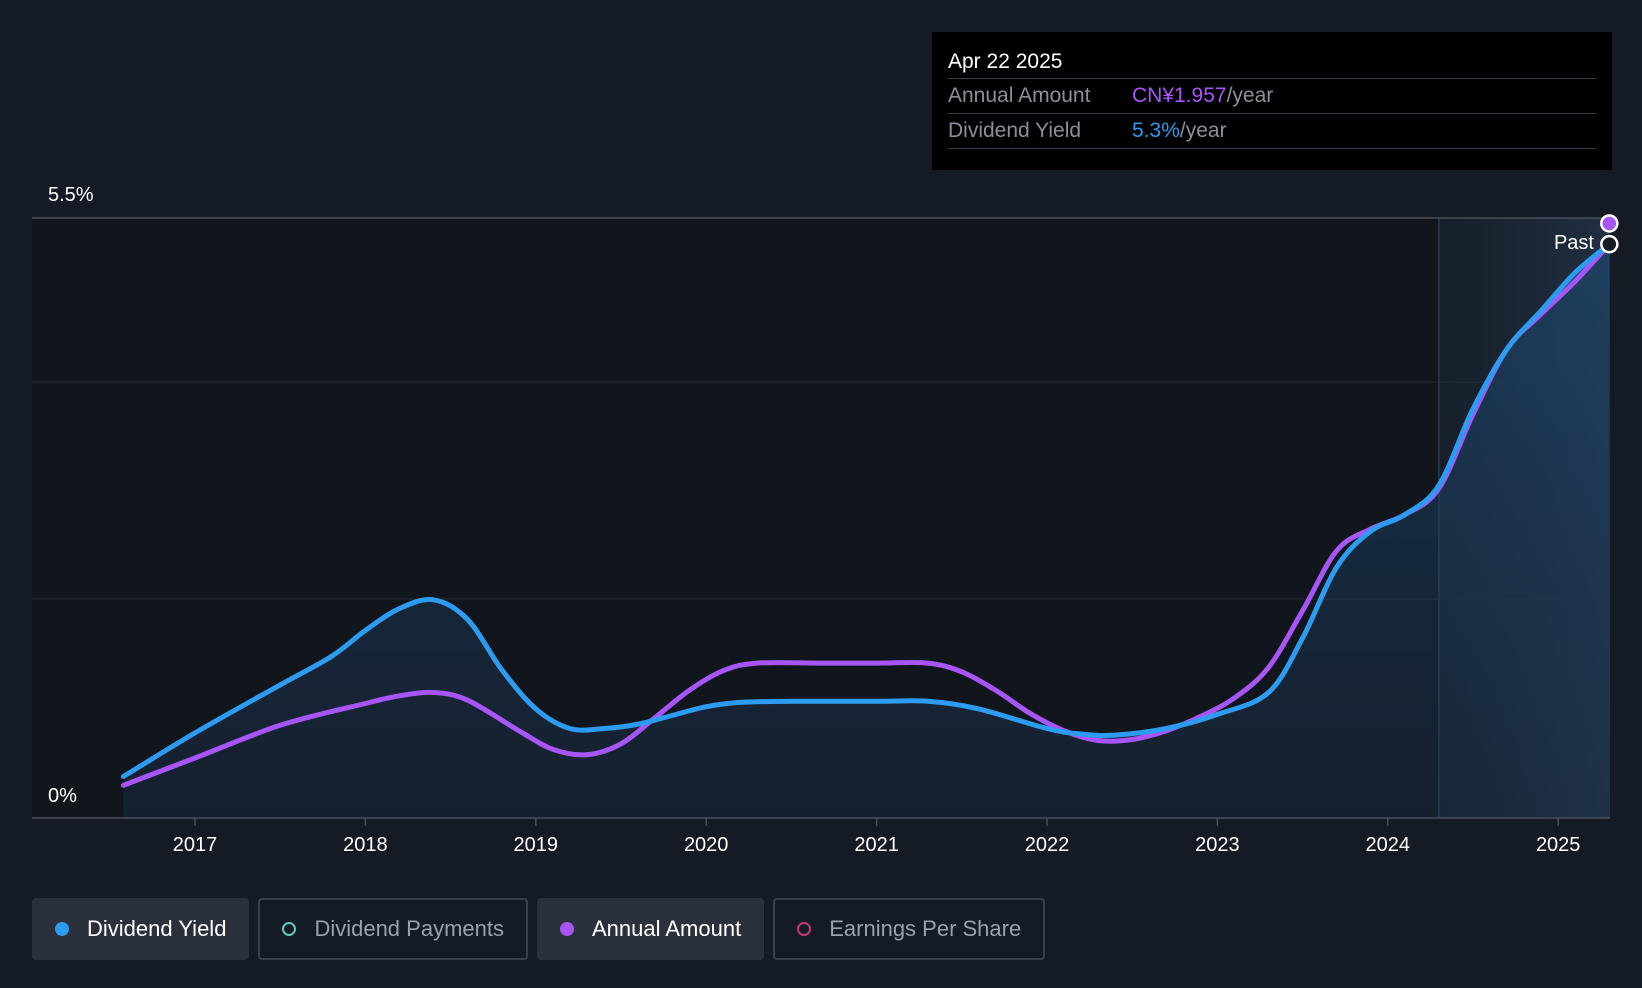 The width and height of the screenshot is (1642, 988). What do you see at coordinates (1179, 95) in the screenshot?
I see `tooltip-value: CN¥1.957` at bounding box center [1179, 95].